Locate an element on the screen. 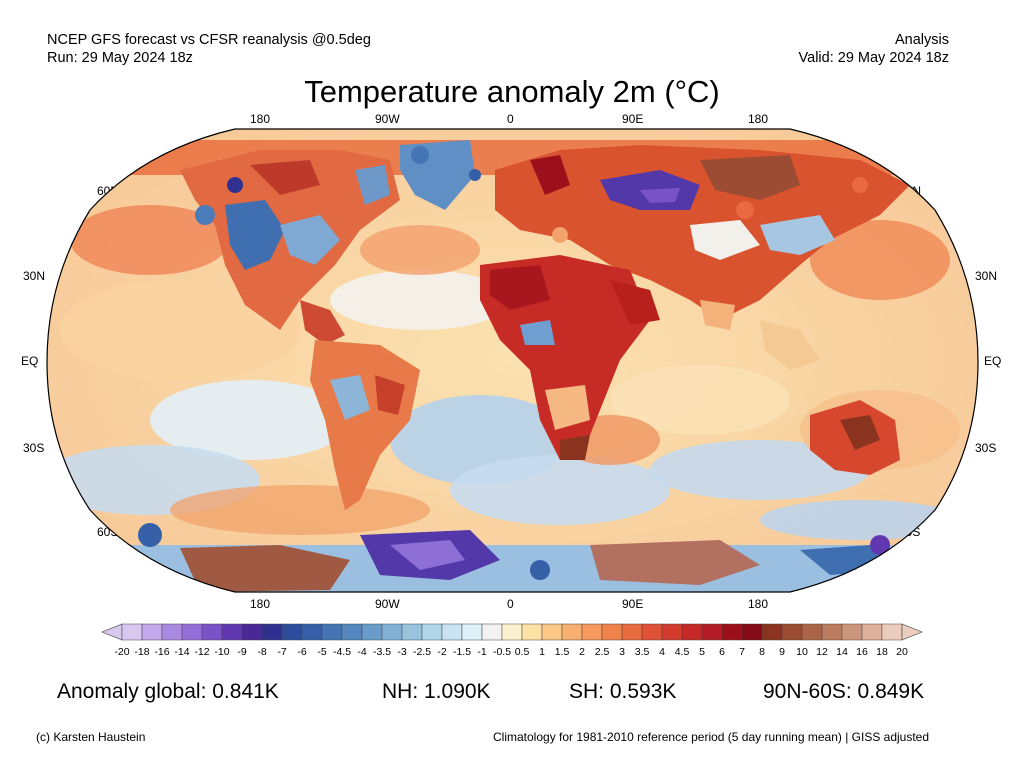 This screenshot has height=768, width=1024. colorbar-tick-label: -20 is located at coordinates (122, 652).